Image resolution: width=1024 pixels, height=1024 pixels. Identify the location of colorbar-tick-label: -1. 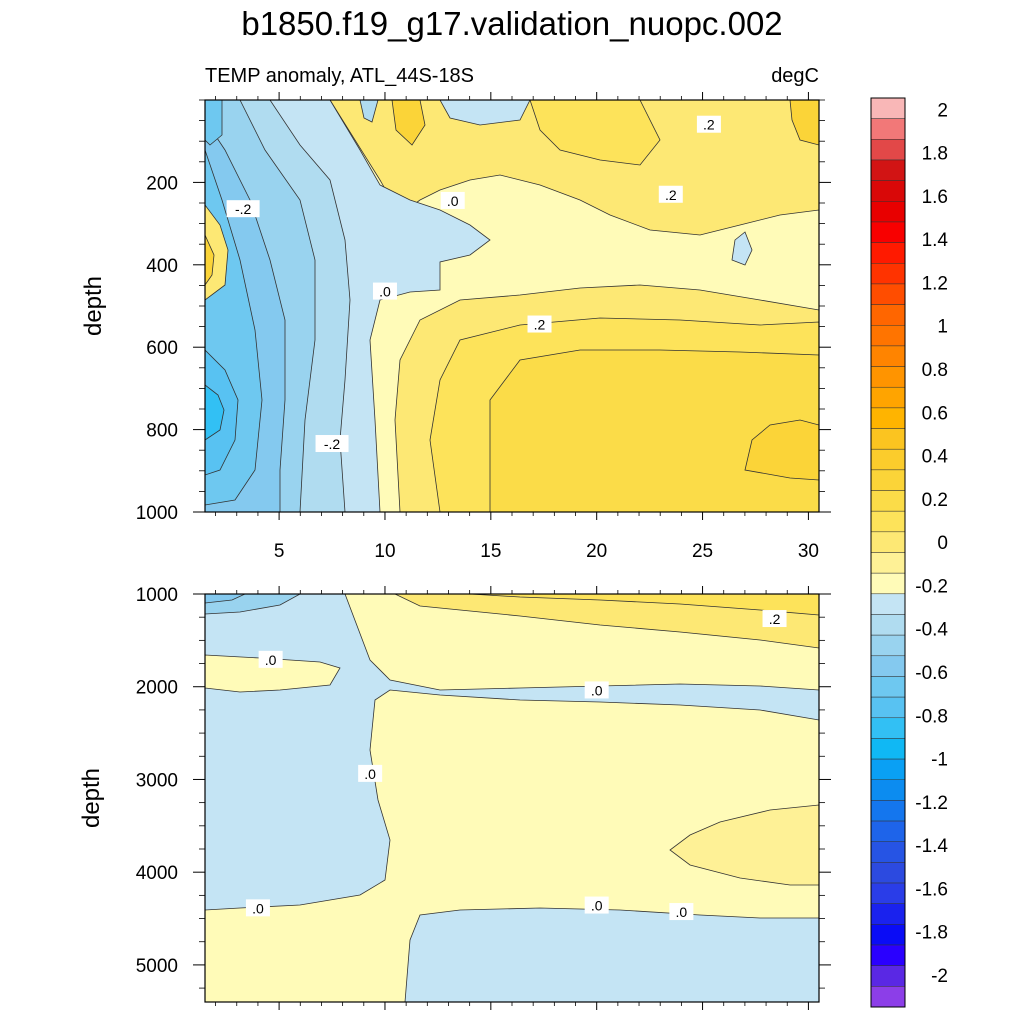
(939, 760).